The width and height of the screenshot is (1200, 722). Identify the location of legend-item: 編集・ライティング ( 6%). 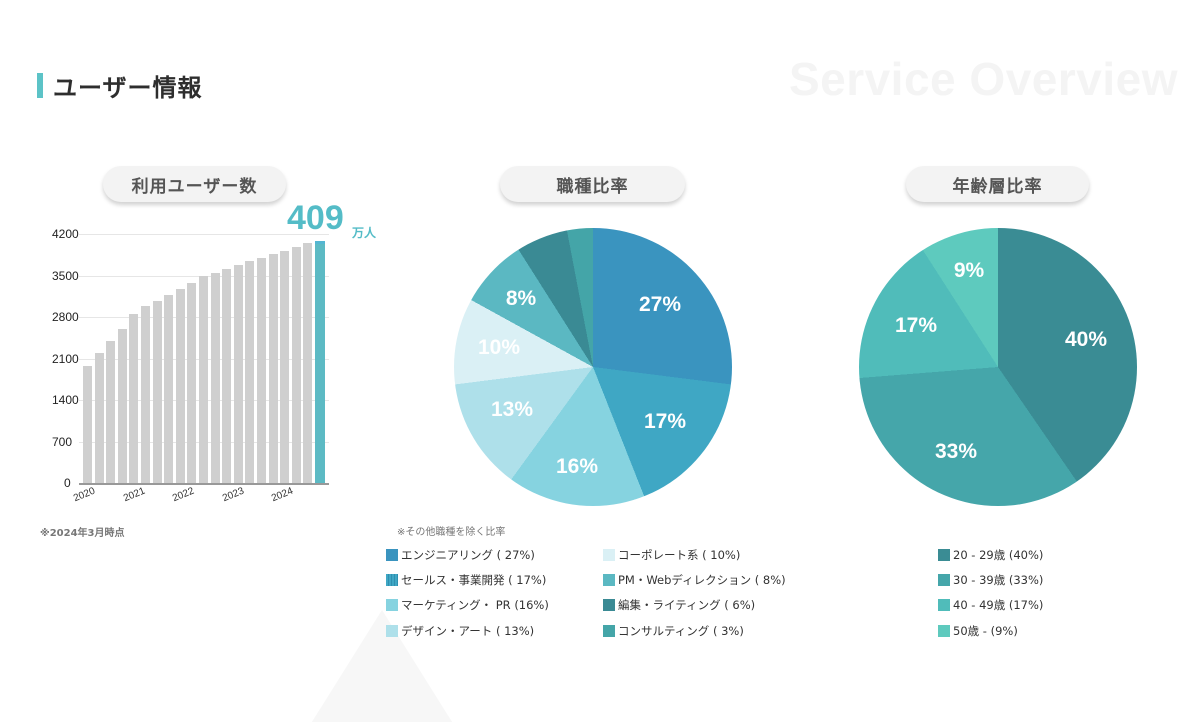
(679, 605).